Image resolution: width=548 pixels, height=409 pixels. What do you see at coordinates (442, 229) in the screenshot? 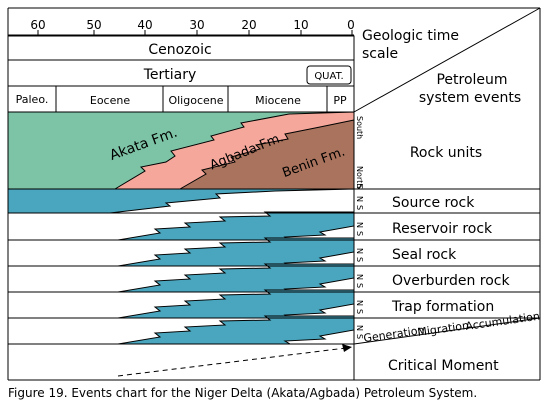
I see `label-reservoir-rock: Reservoir rock` at bounding box center [442, 229].